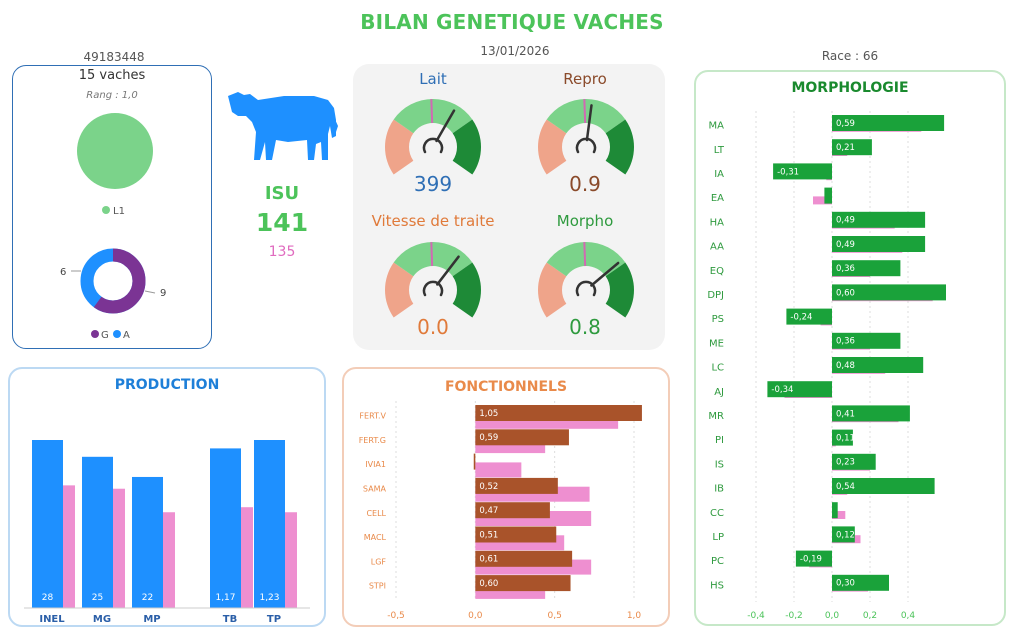  I want to click on gauge-lait-low-zone, so click(399, 147).